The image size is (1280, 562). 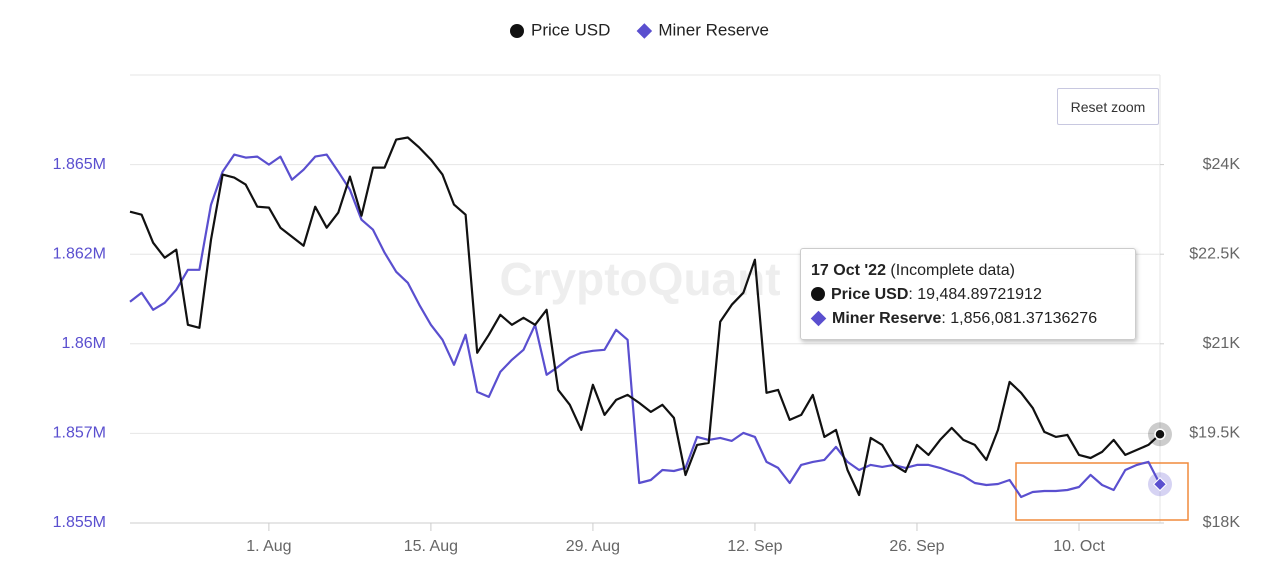 What do you see at coordinates (713, 29) in the screenshot?
I see `legend-label: Miner Reserve` at bounding box center [713, 29].